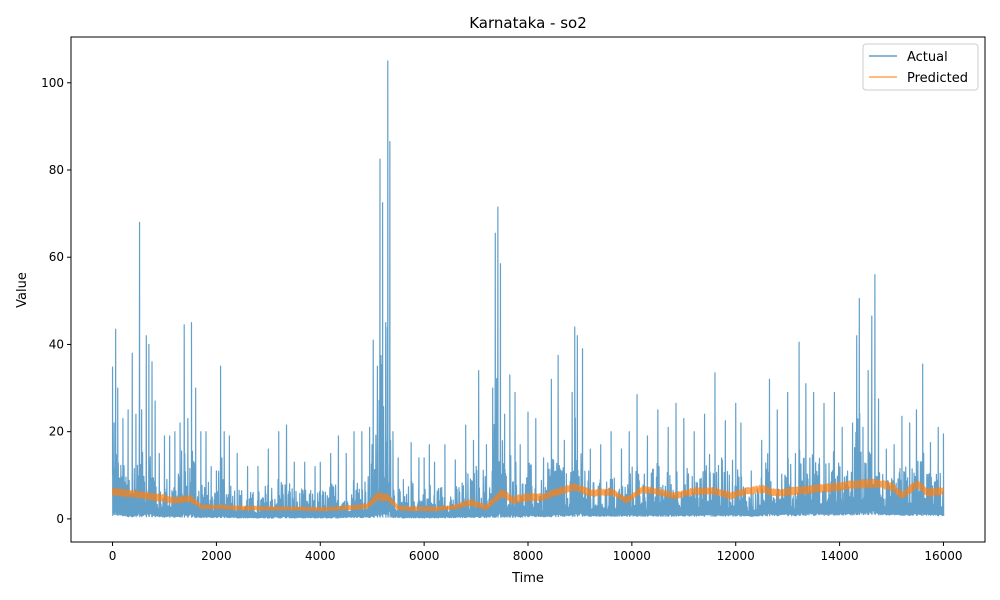 The height and width of the screenshot is (600, 1000). Describe the element at coordinates (56, 301) in the screenshot. I see `y-axis-ticks: 0 20 40 60 80 100` at that location.